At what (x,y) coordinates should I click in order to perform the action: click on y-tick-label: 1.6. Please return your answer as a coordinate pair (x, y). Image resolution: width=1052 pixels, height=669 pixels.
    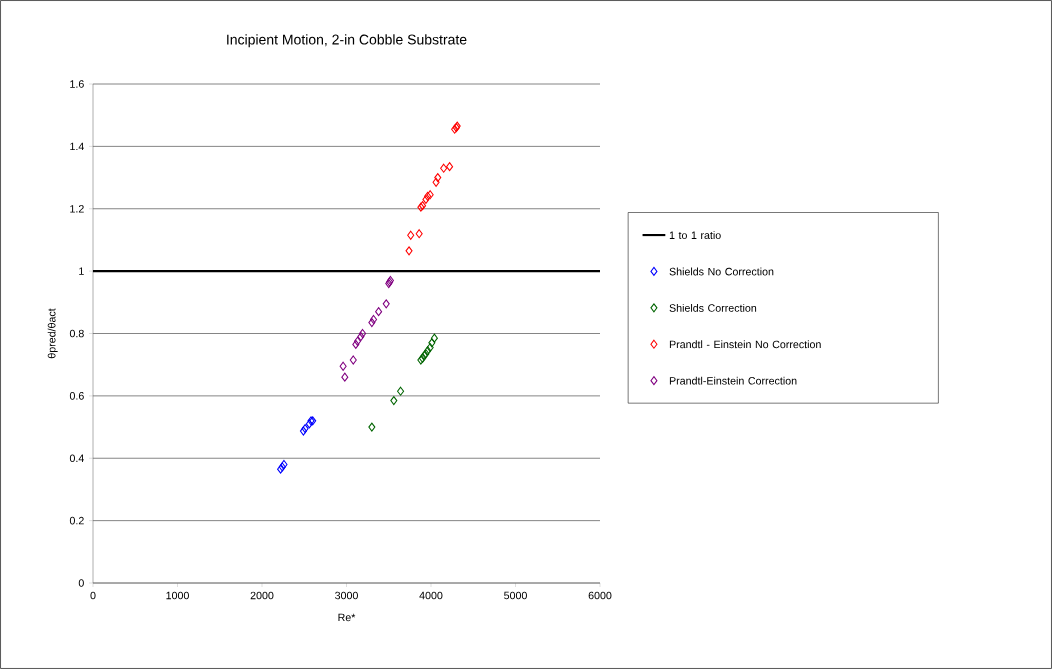
    Looking at the image, I should click on (77, 84).